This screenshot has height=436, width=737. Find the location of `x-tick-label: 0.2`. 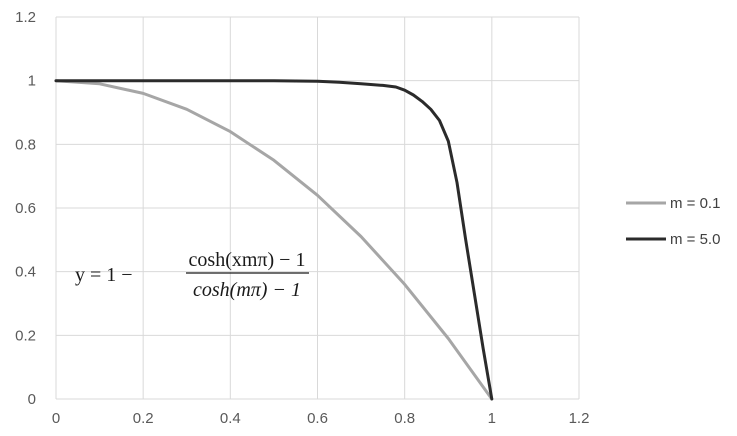

x-tick-label: 0.2 is located at coordinates (143, 418).